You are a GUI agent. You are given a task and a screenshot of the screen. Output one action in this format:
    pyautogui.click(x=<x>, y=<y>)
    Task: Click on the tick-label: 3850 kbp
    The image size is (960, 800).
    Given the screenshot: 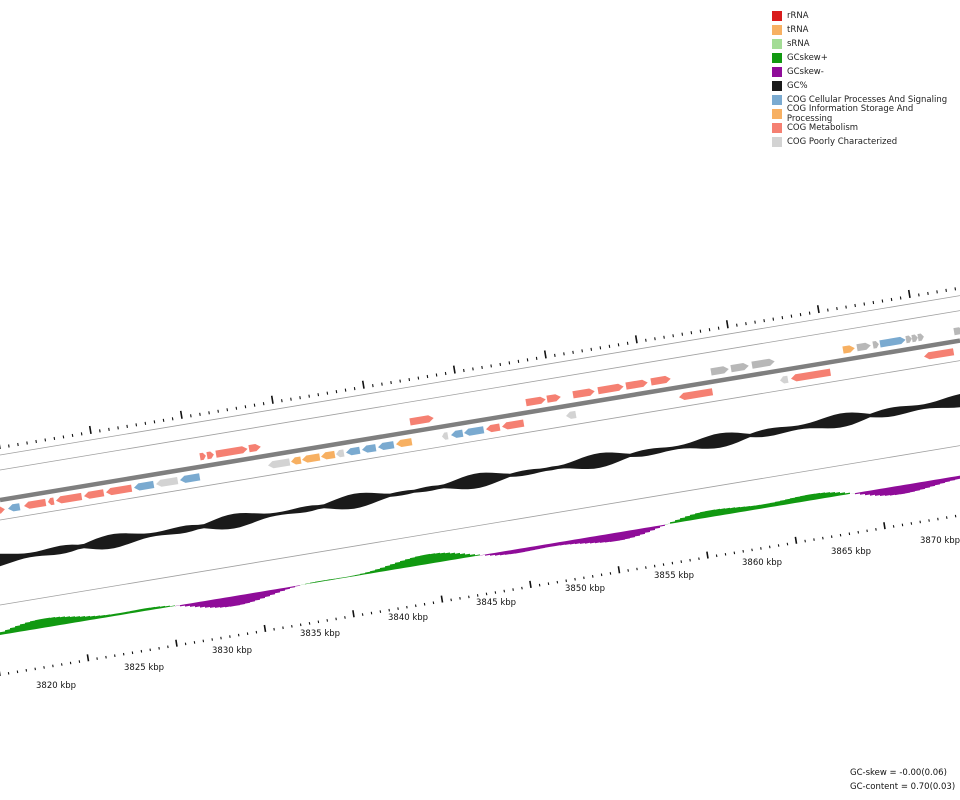 What is the action you would take?
    pyautogui.click(x=585, y=589)
    